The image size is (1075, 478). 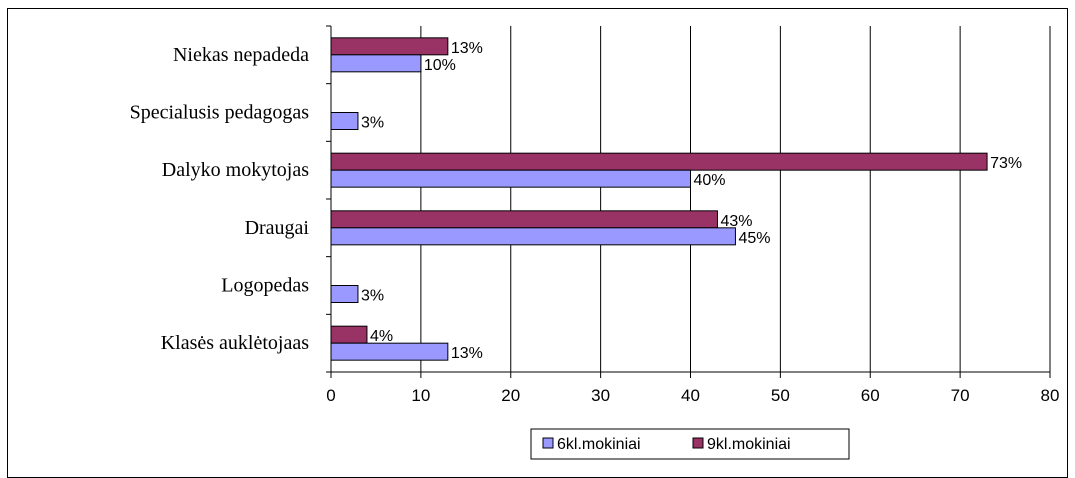 What do you see at coordinates (1050, 395) in the screenshot?
I see `x-tick-label: 80` at bounding box center [1050, 395].